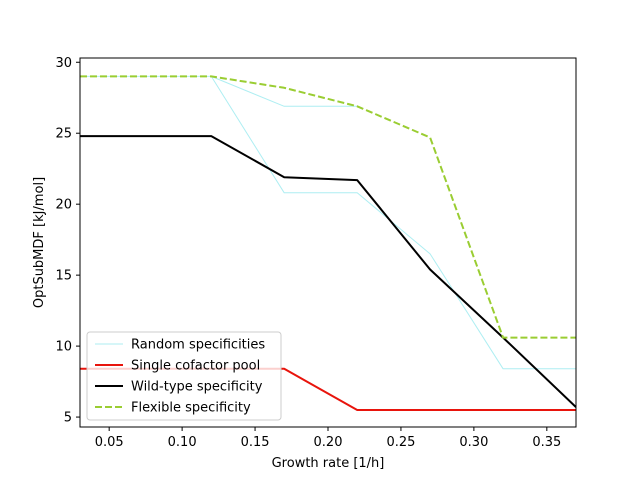 This screenshot has height=480, width=640. What do you see at coordinates (63, 63) in the screenshot?
I see `y-tick-label: 30` at bounding box center [63, 63].